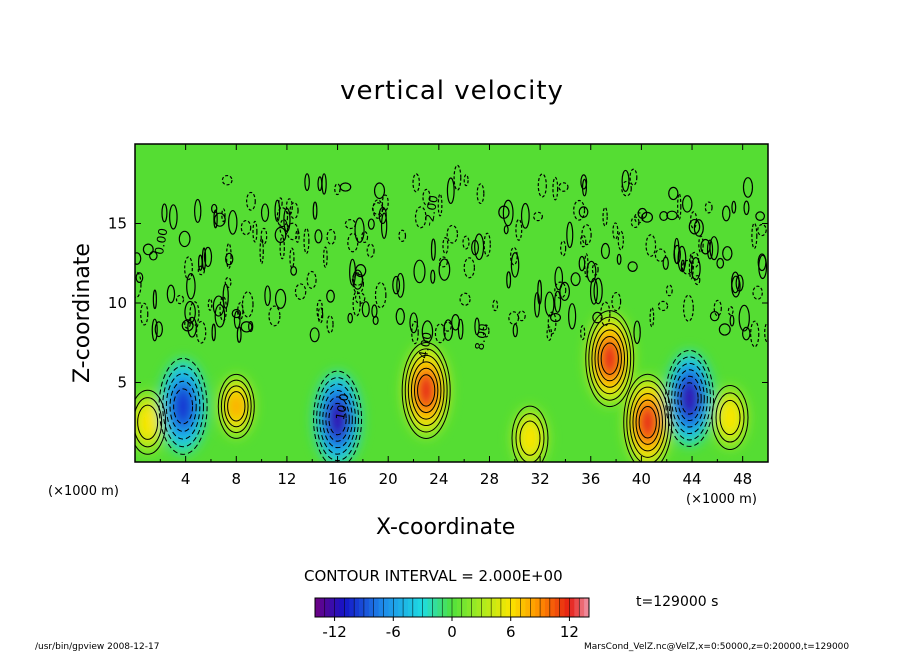 The image size is (904, 654). What do you see at coordinates (742, 479) in the screenshot?
I see `x-tick-label: 48` at bounding box center [742, 479].